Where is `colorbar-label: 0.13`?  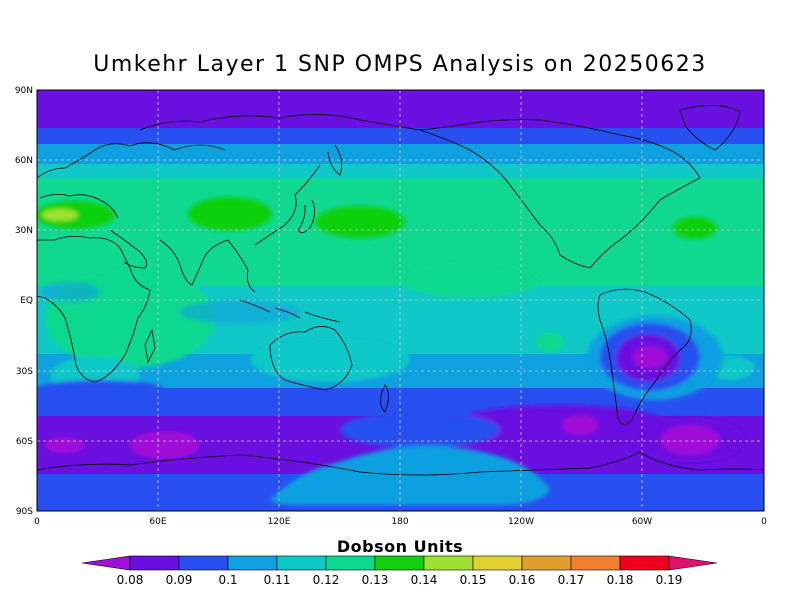 colorbar-label: 0.13 is located at coordinates (375, 580).